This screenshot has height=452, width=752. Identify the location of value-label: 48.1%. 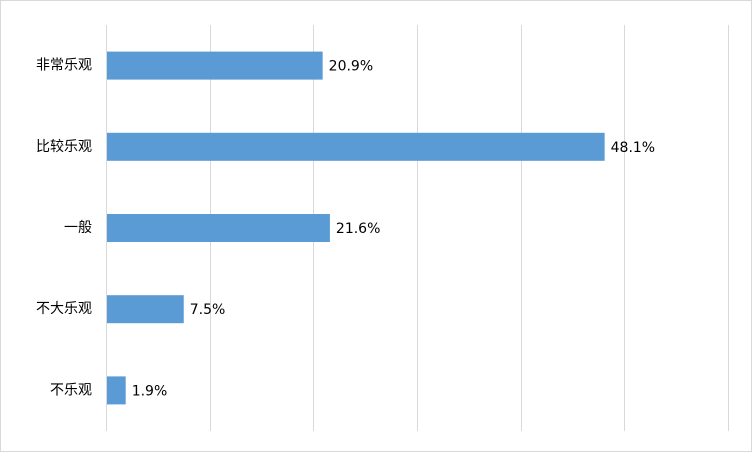
(633, 148).